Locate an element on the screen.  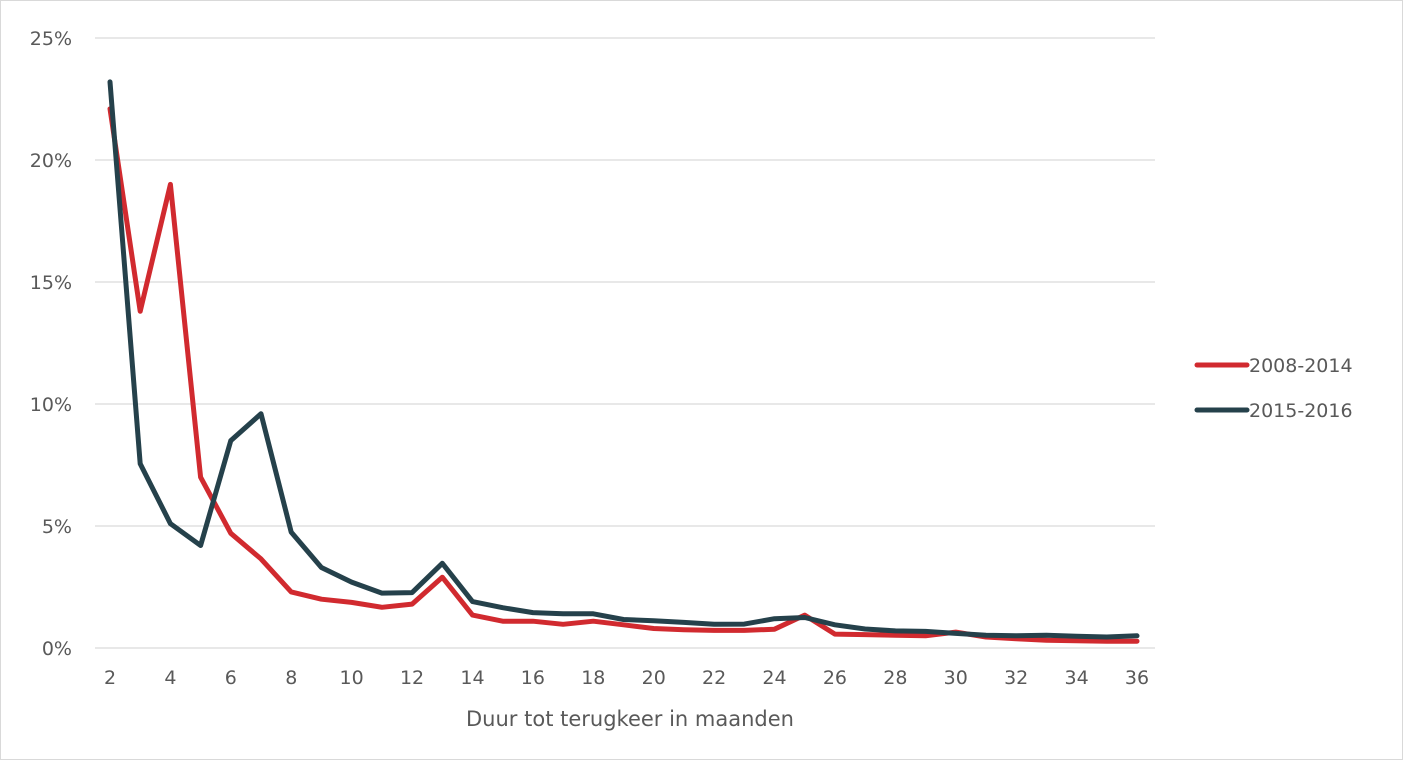
y-axis-ticks: 0% 5% 10% 15% 20% 25% is located at coordinates (51, 344).